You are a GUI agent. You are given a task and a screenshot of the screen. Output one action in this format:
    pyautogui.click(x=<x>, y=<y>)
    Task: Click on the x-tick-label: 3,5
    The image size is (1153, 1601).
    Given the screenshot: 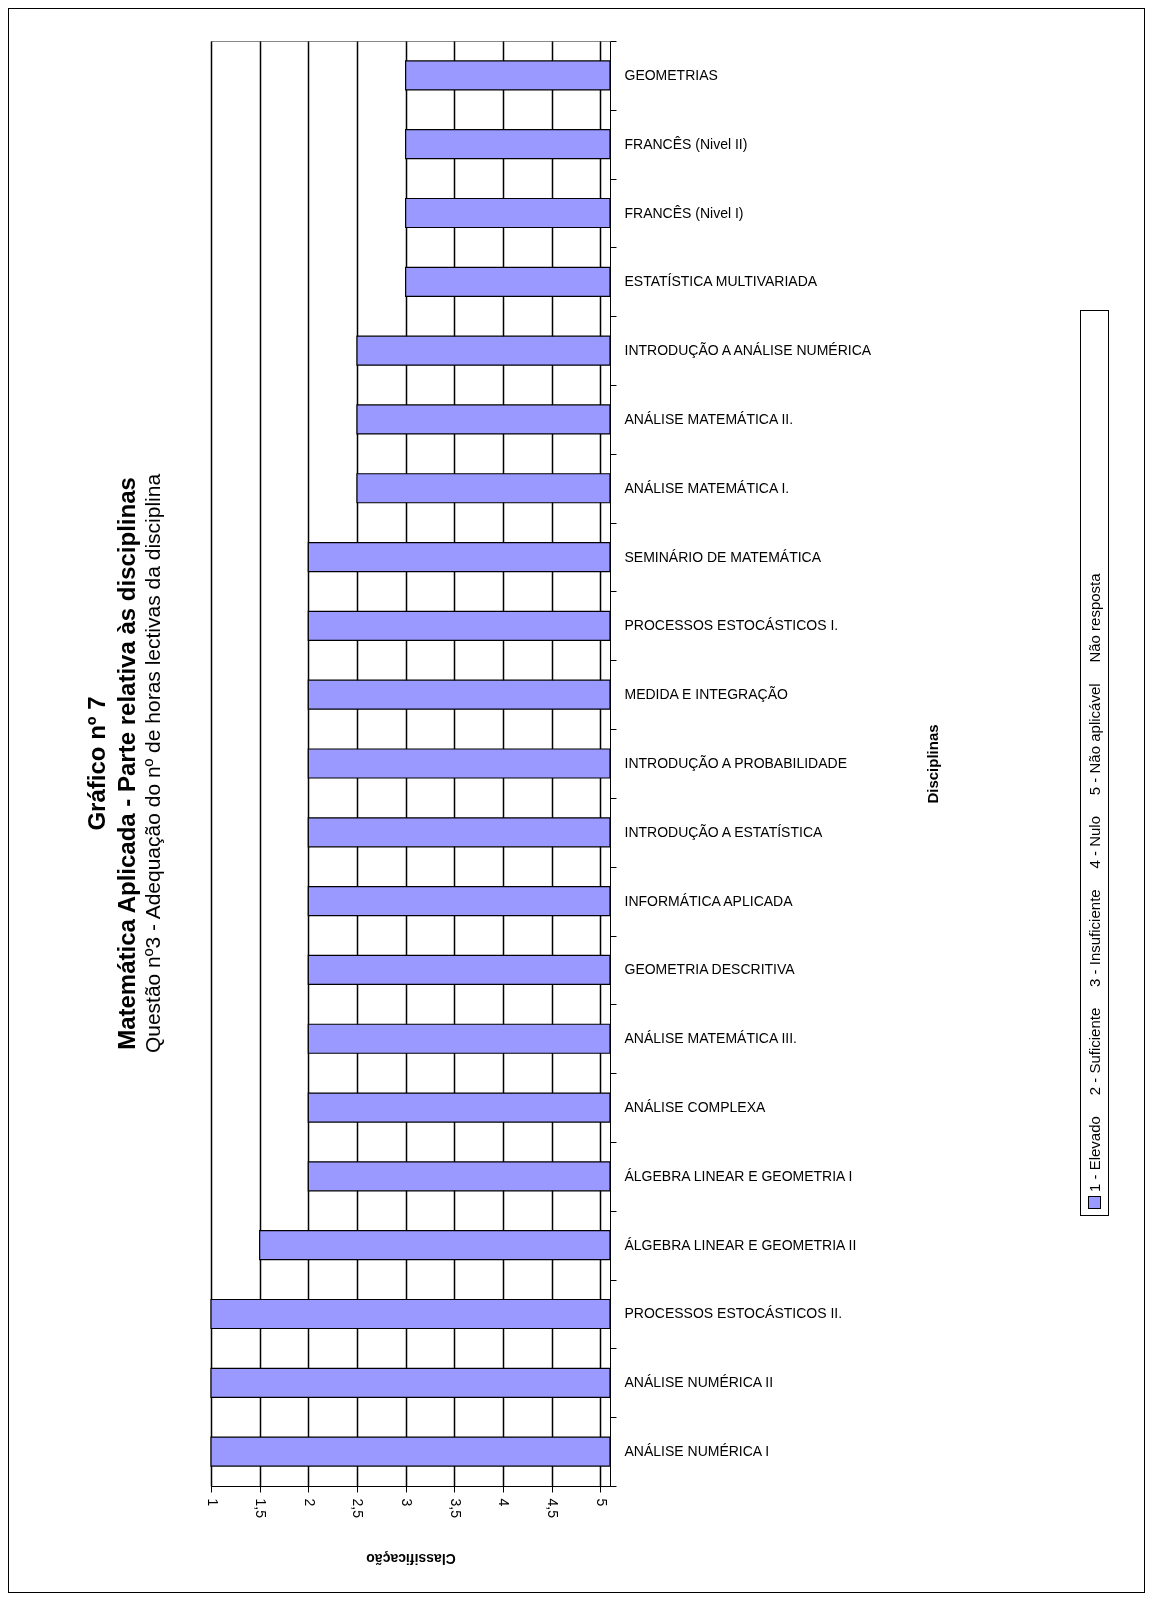 What is the action you would take?
    pyautogui.click(x=455, y=1508)
    